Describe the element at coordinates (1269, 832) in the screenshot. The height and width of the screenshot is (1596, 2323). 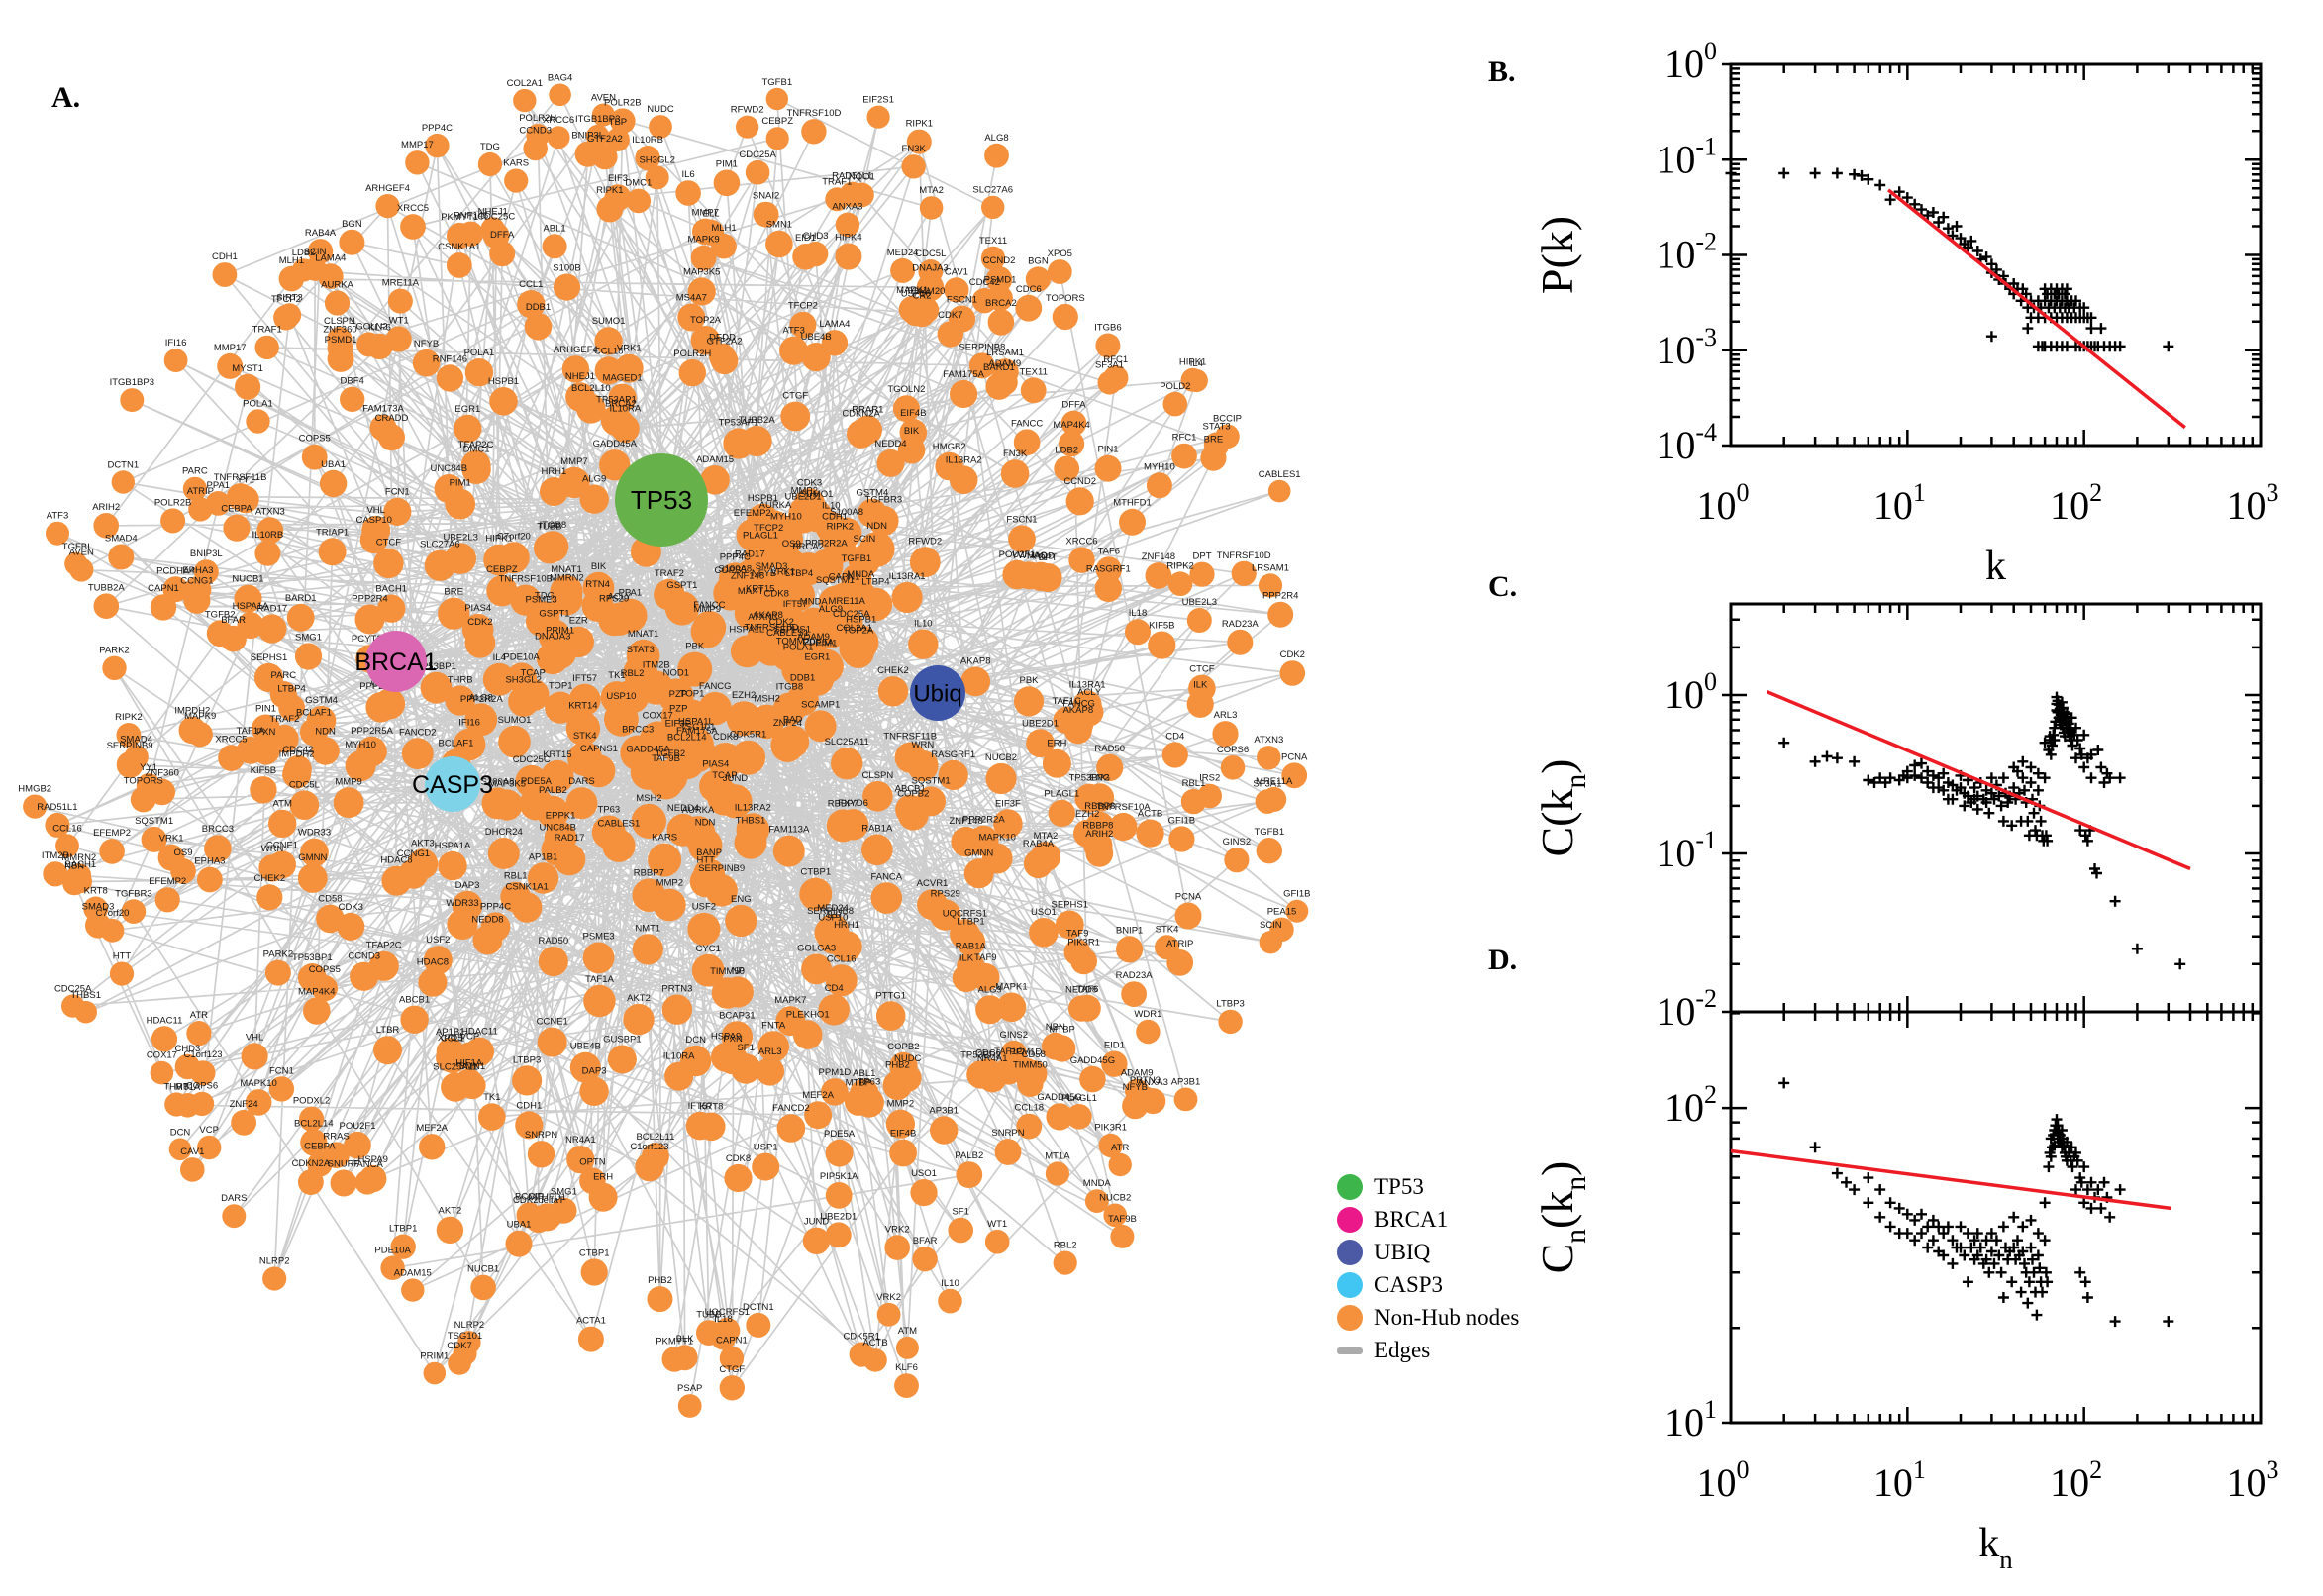
I see `node-label: TGFB1` at that location.